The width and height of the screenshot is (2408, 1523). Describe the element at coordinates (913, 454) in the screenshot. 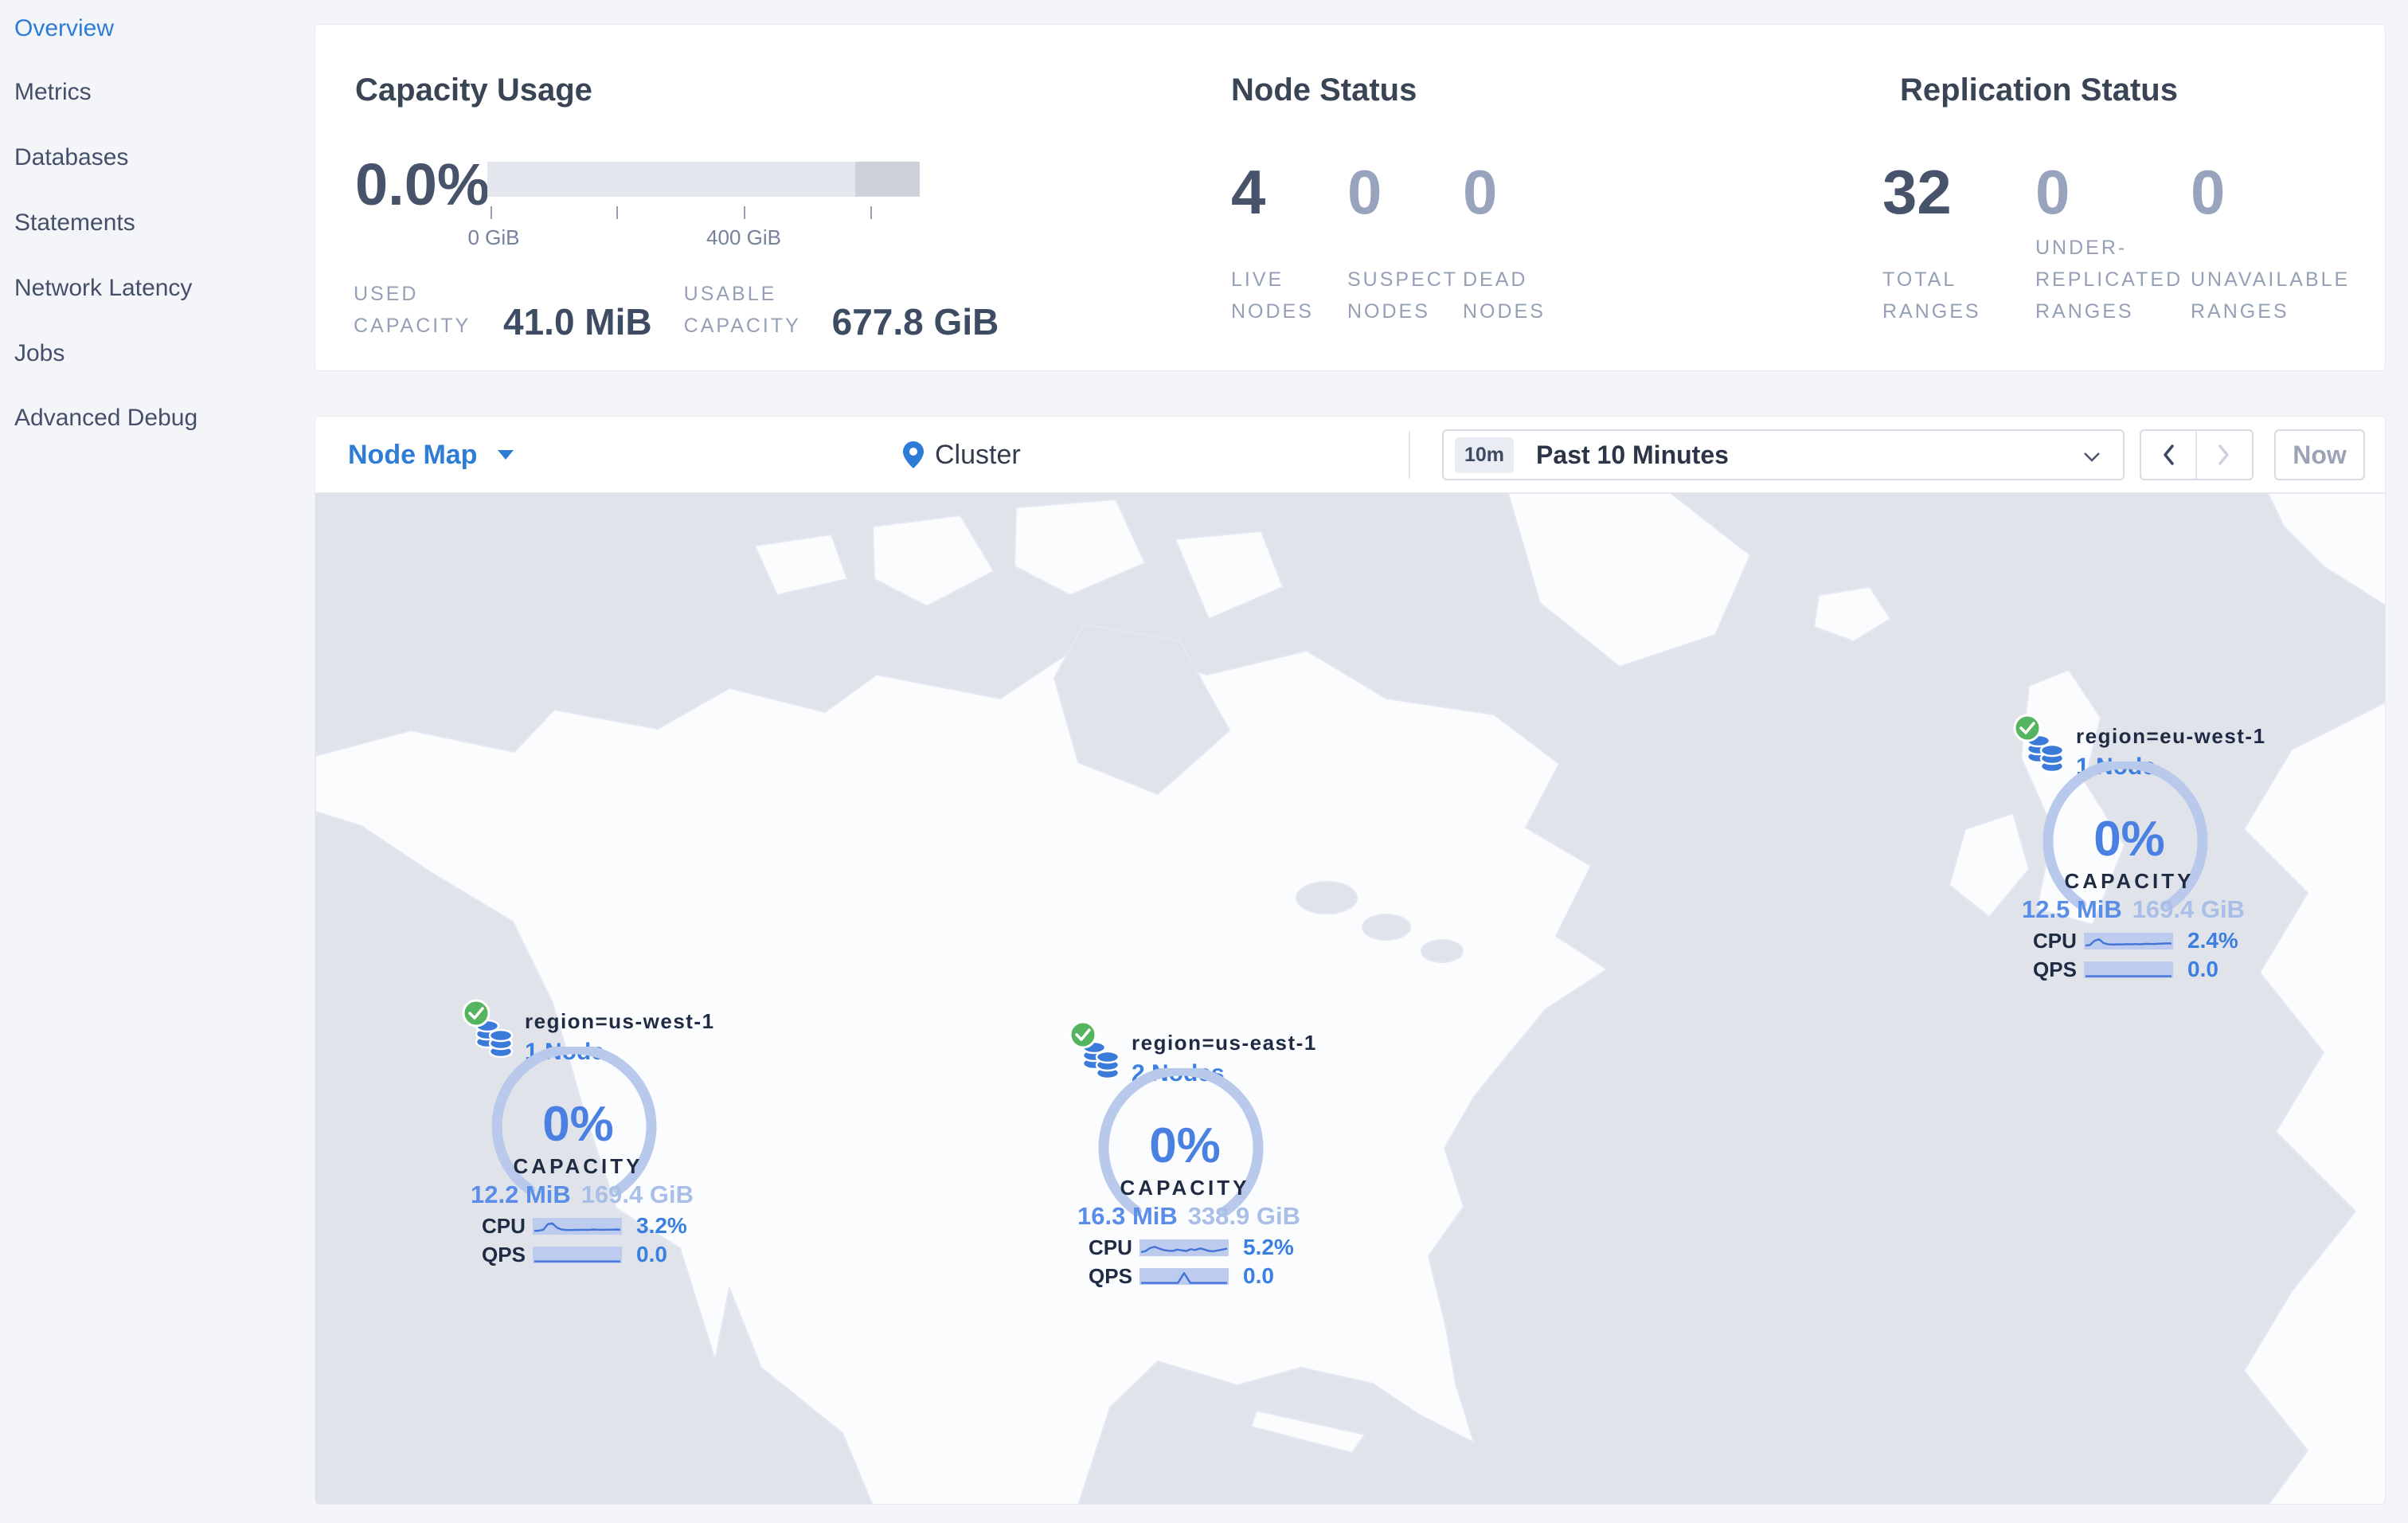

I see `map-pin-icon` at that location.